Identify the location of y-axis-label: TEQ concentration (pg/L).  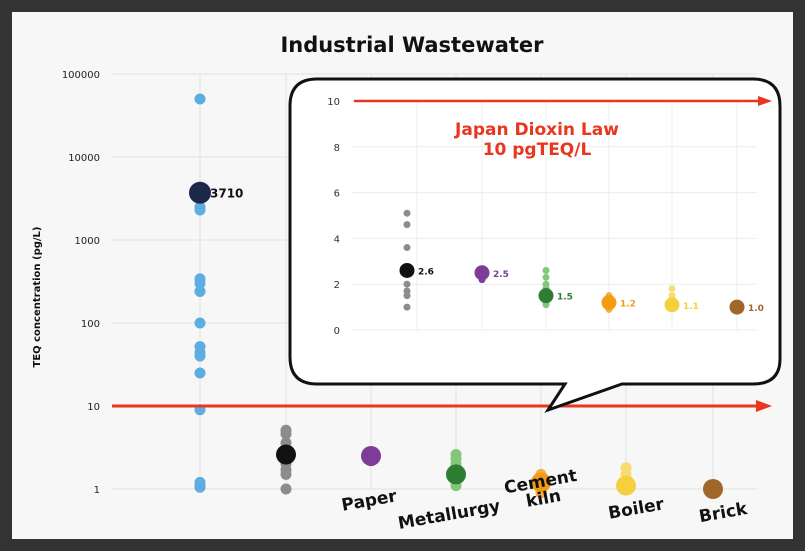
(37, 296).